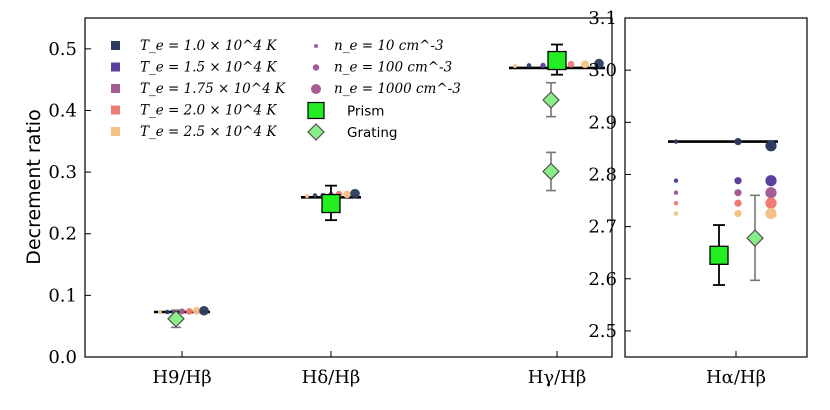 Image resolution: width=830 pixels, height=410 pixels. I want to click on x-category-label: Hα/Hβ, so click(736, 377).